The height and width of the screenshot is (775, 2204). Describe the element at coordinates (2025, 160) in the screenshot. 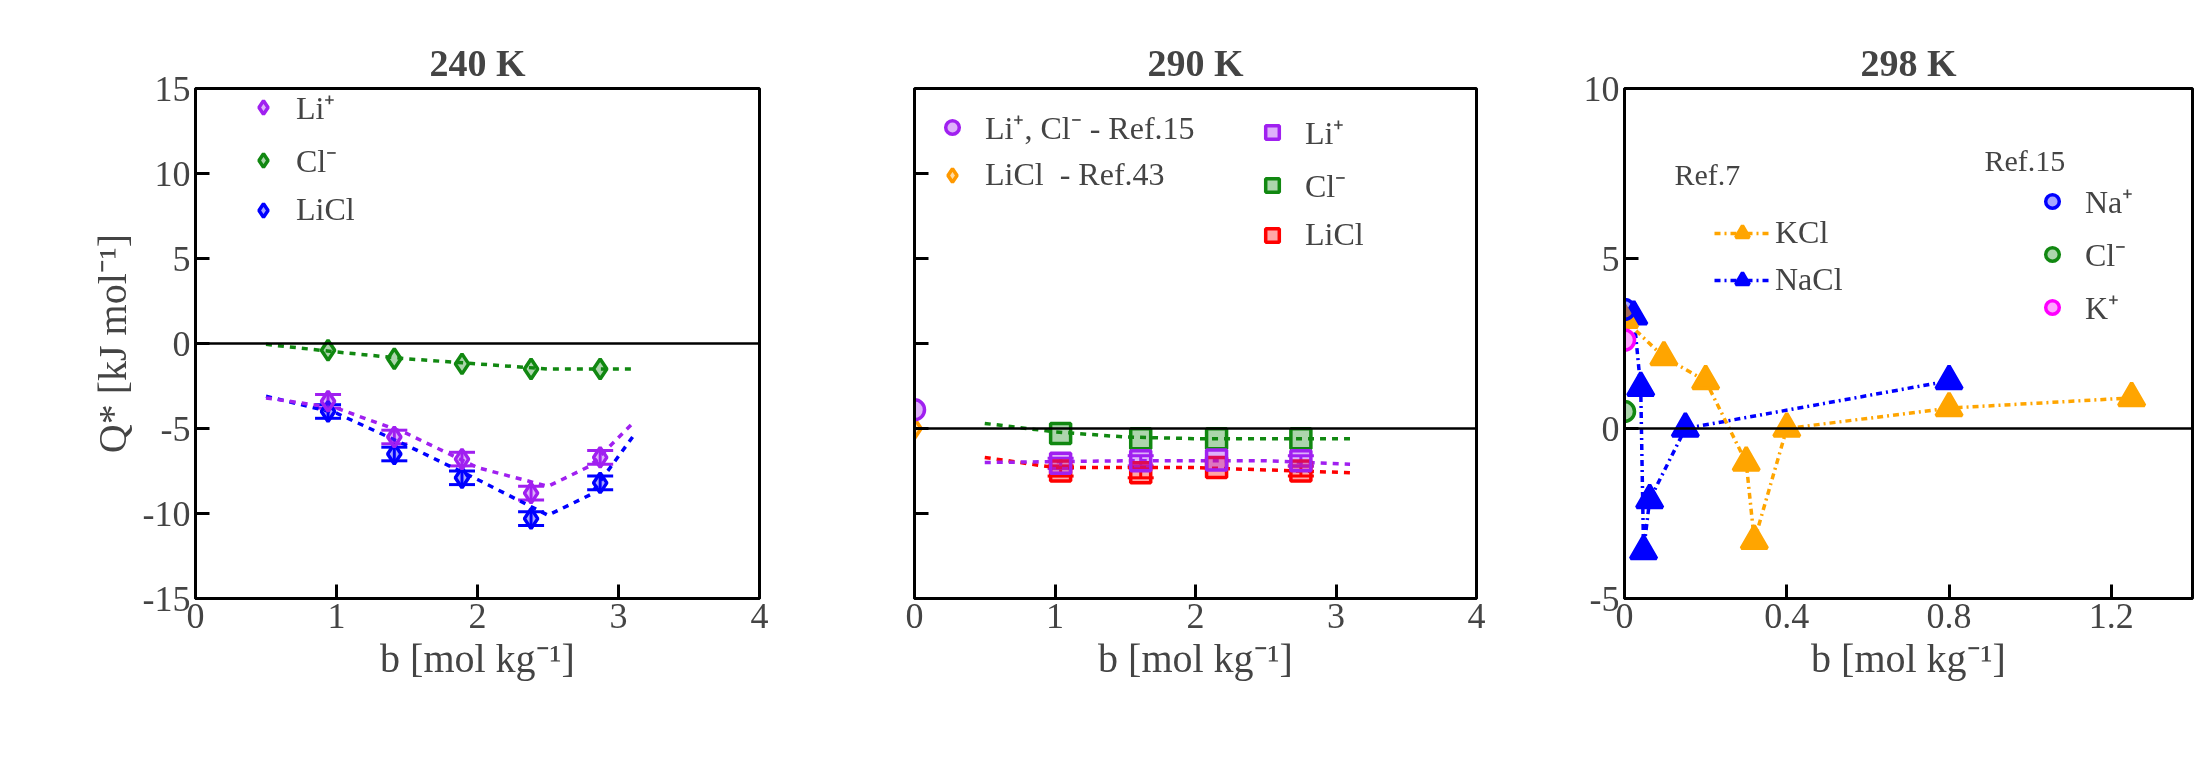

I see `annotation: Ref.15` at that location.